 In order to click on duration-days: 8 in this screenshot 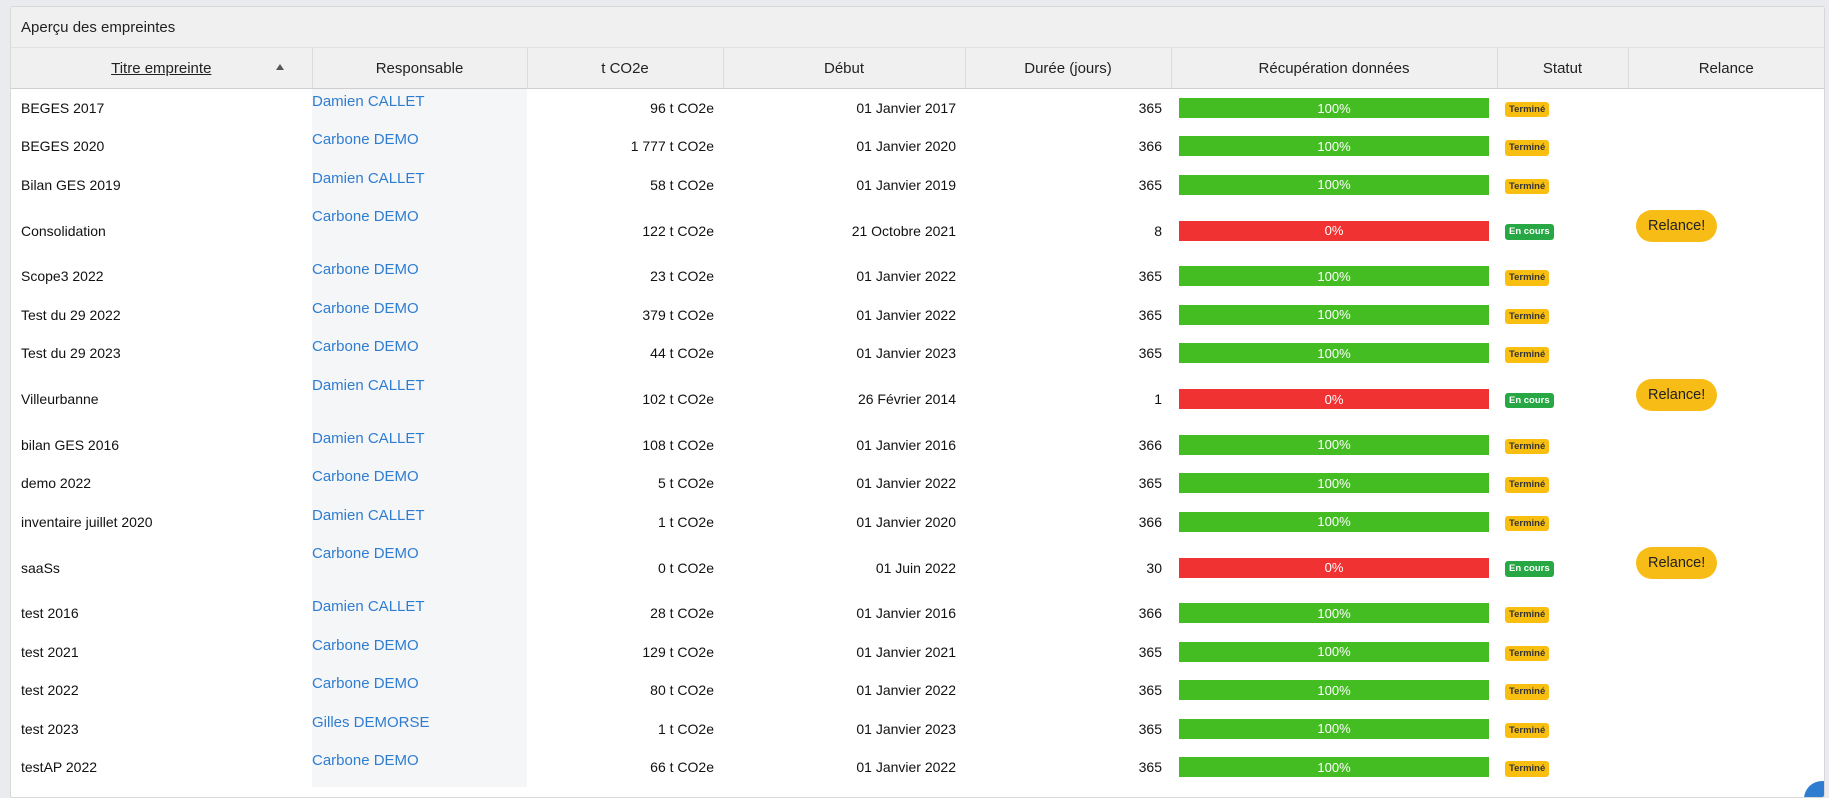, I will do `click(1158, 230)`.